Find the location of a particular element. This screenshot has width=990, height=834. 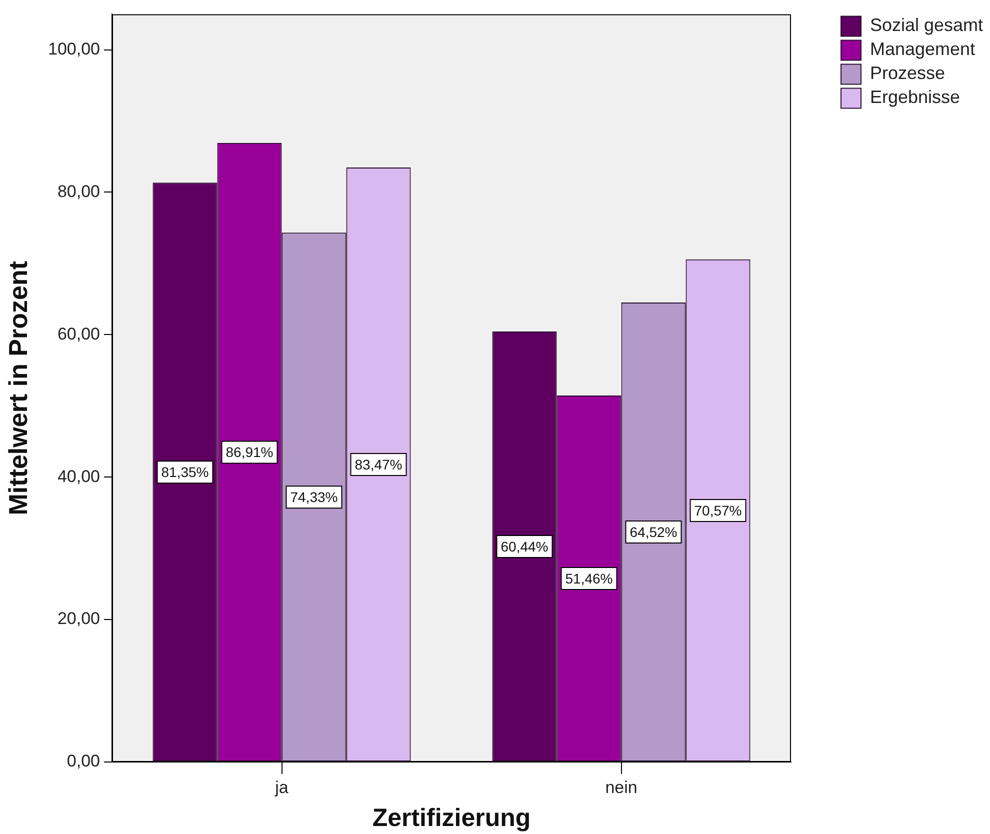

data-label: 83,47% is located at coordinates (378, 464).